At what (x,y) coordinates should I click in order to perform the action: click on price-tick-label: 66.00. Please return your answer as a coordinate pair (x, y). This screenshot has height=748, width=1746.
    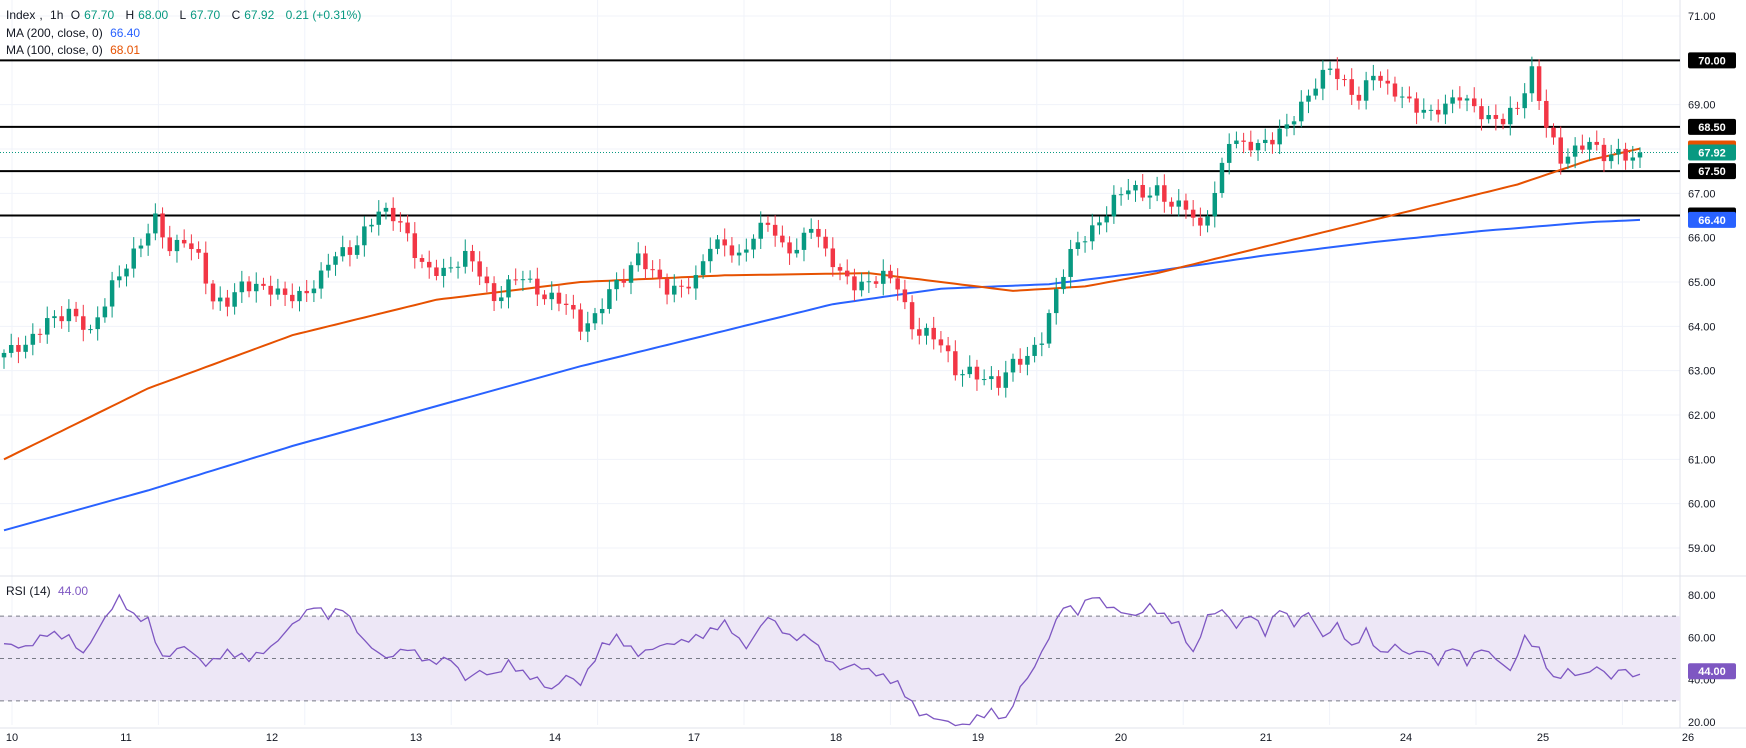
    Looking at the image, I should click on (1702, 239).